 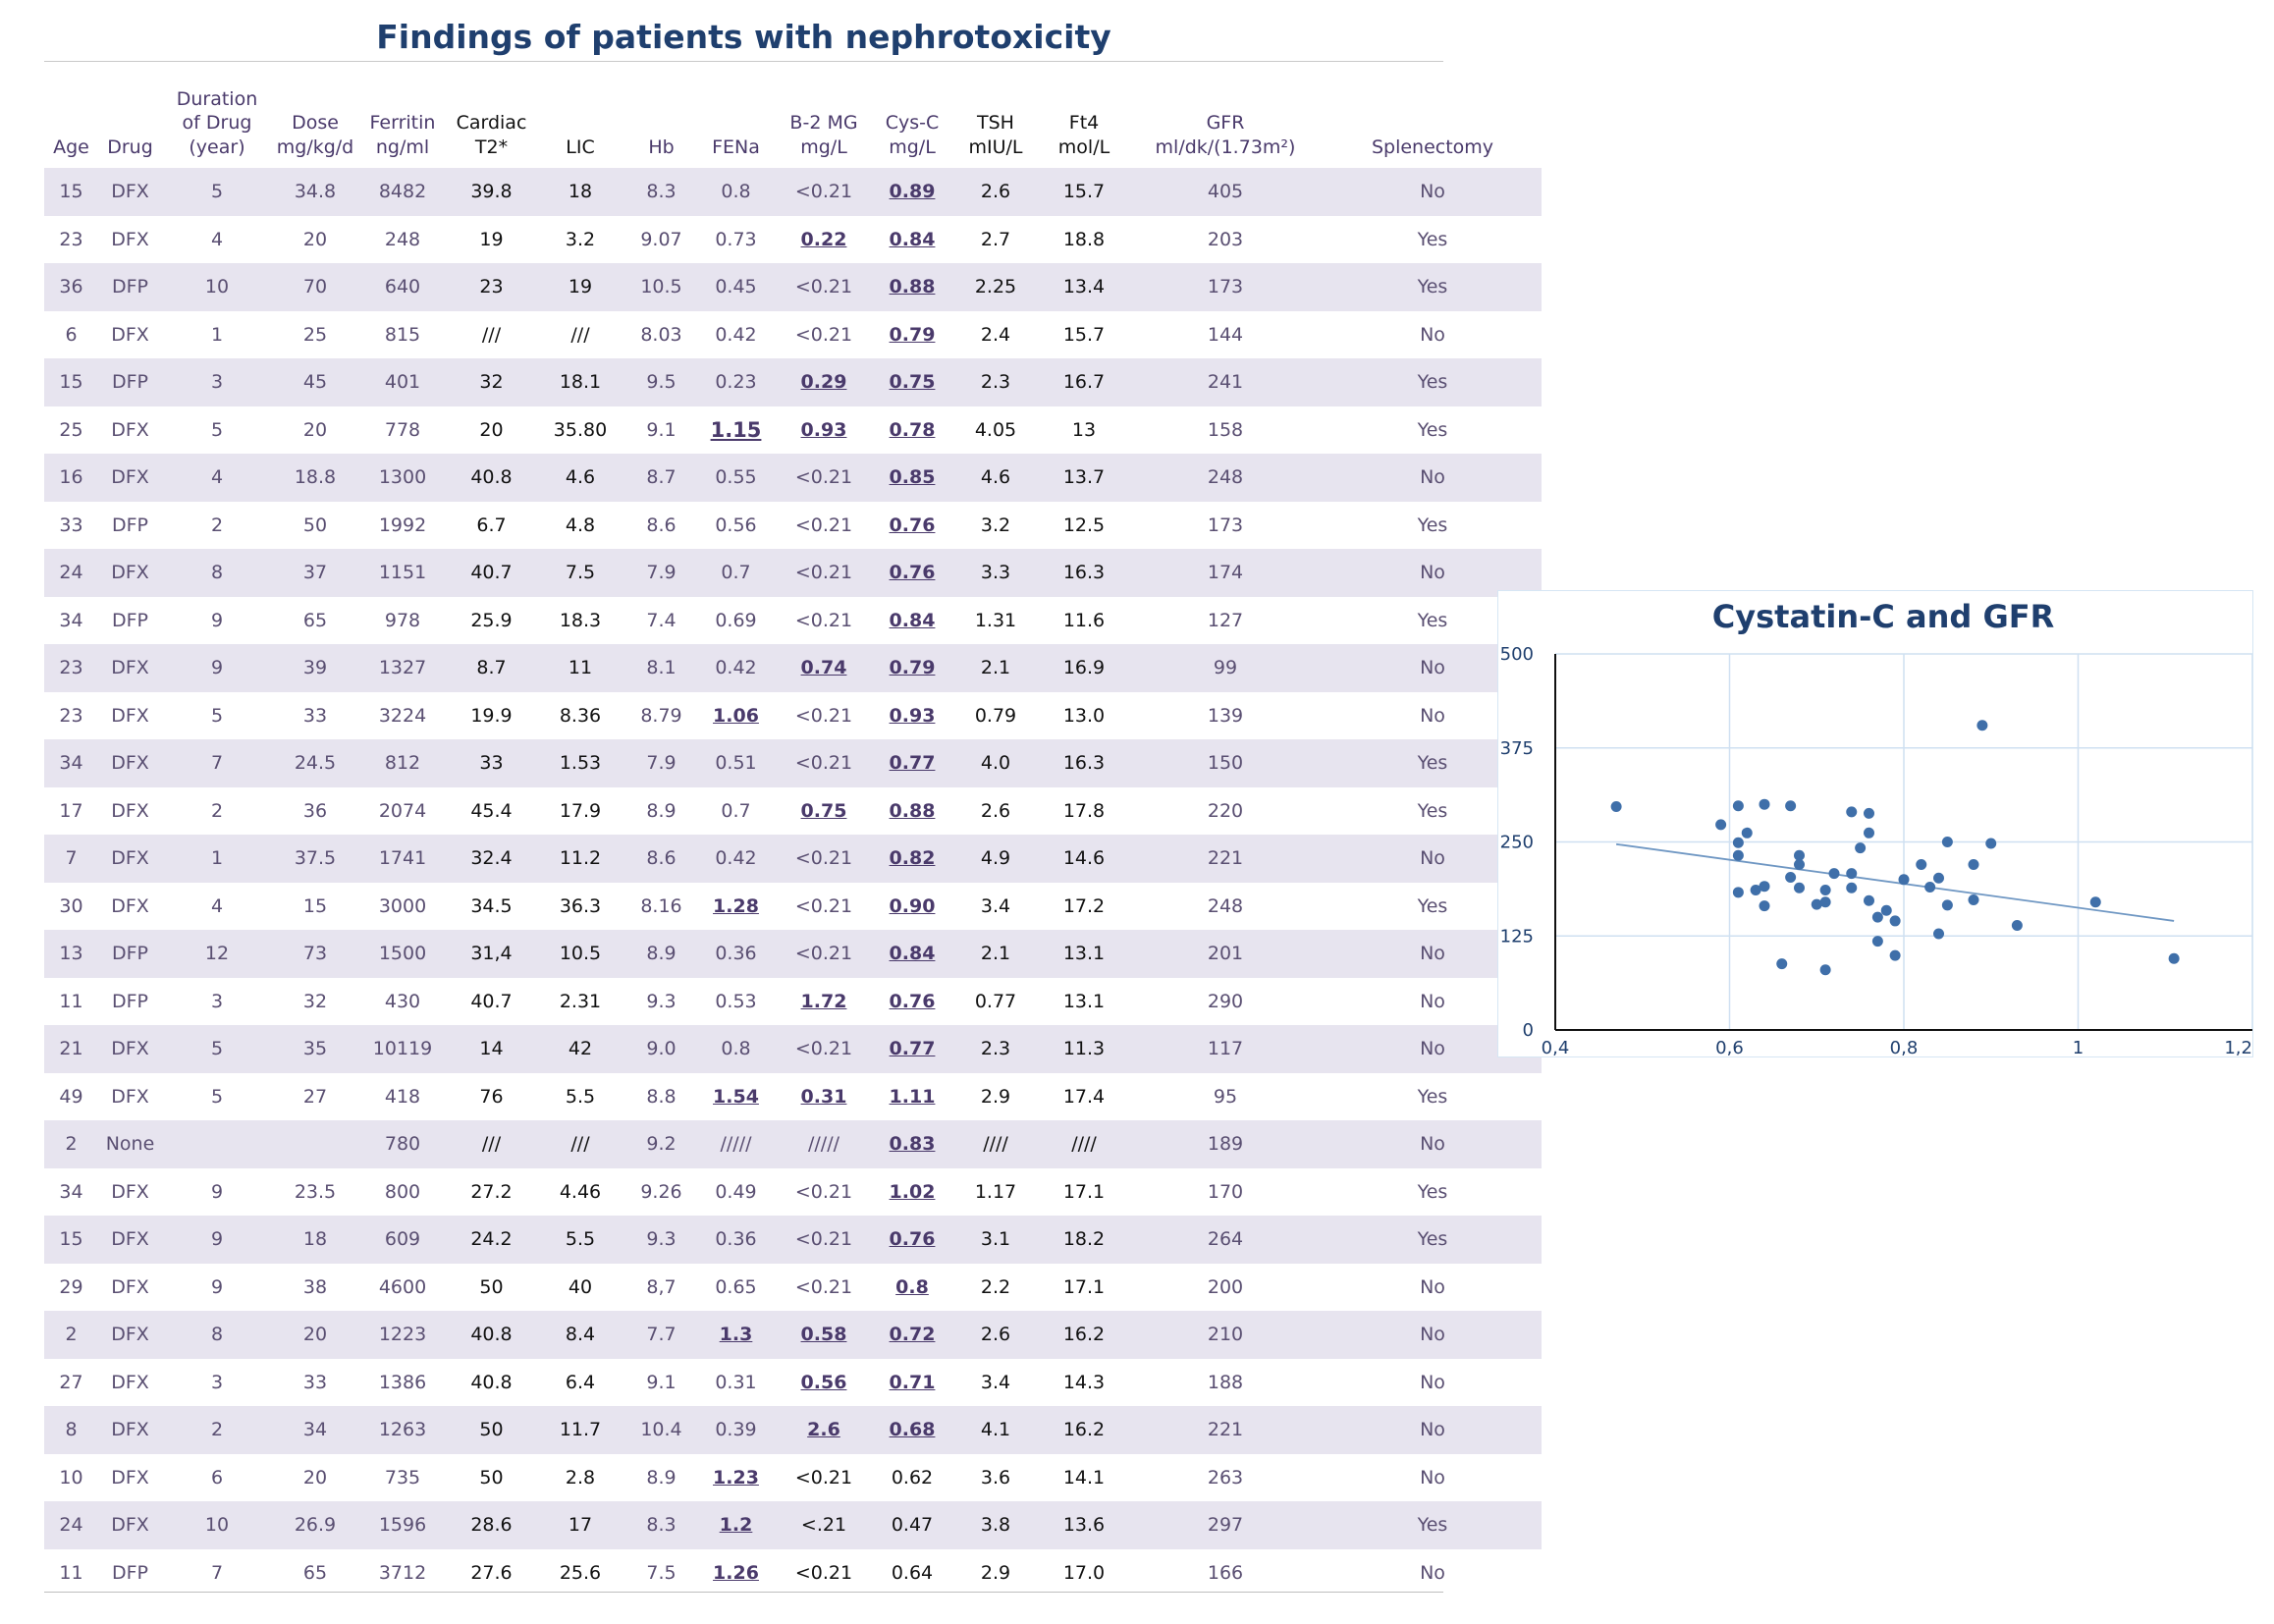 I want to click on cell-fena: 0.42, so click(x=736, y=668).